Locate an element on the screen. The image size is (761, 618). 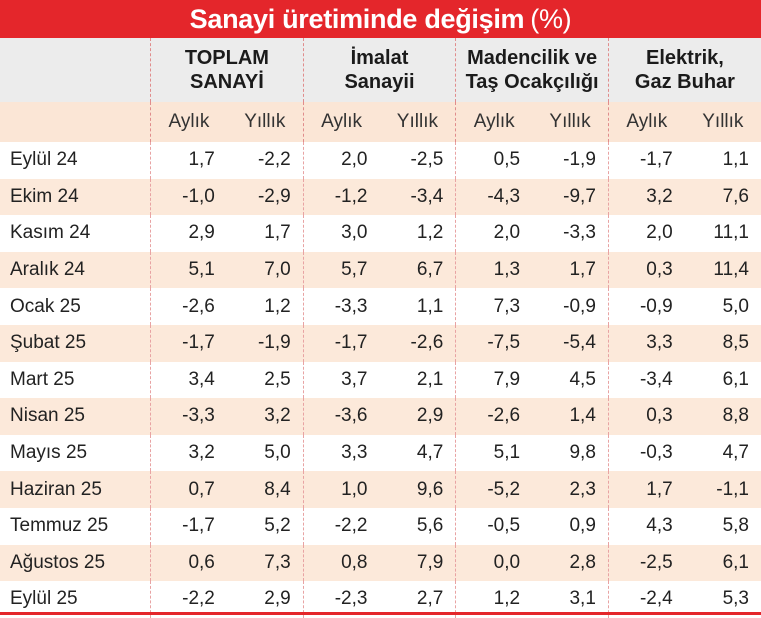
value-cell: -3,6 is located at coordinates (341, 416).